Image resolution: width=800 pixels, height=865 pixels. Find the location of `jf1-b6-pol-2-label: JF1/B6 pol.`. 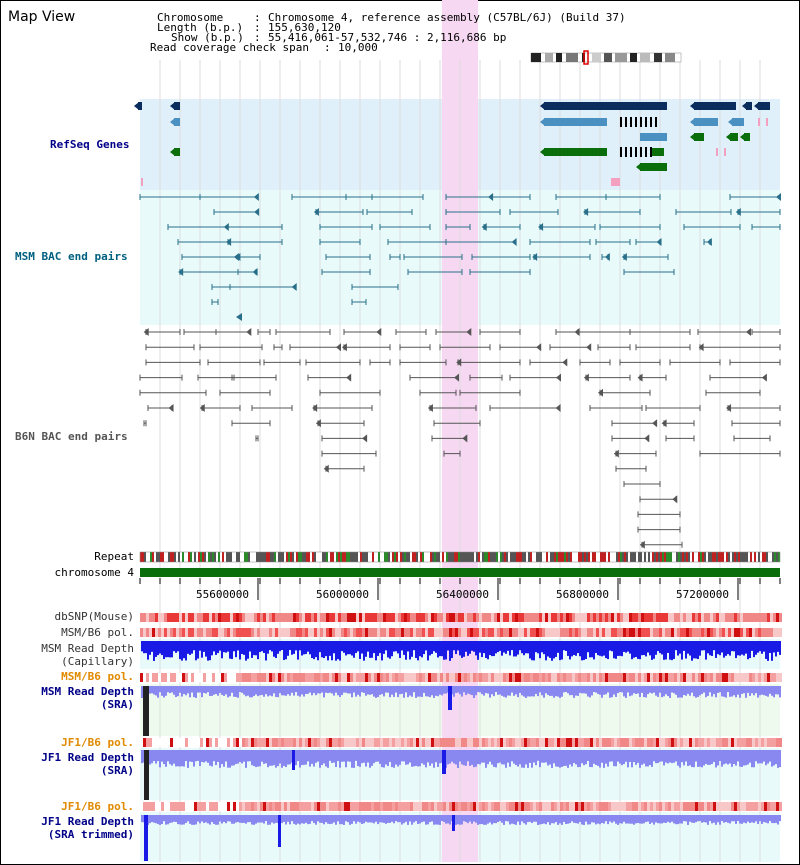

jf1-b6-pol-2-label: JF1/B6 pol. is located at coordinates (97, 806).